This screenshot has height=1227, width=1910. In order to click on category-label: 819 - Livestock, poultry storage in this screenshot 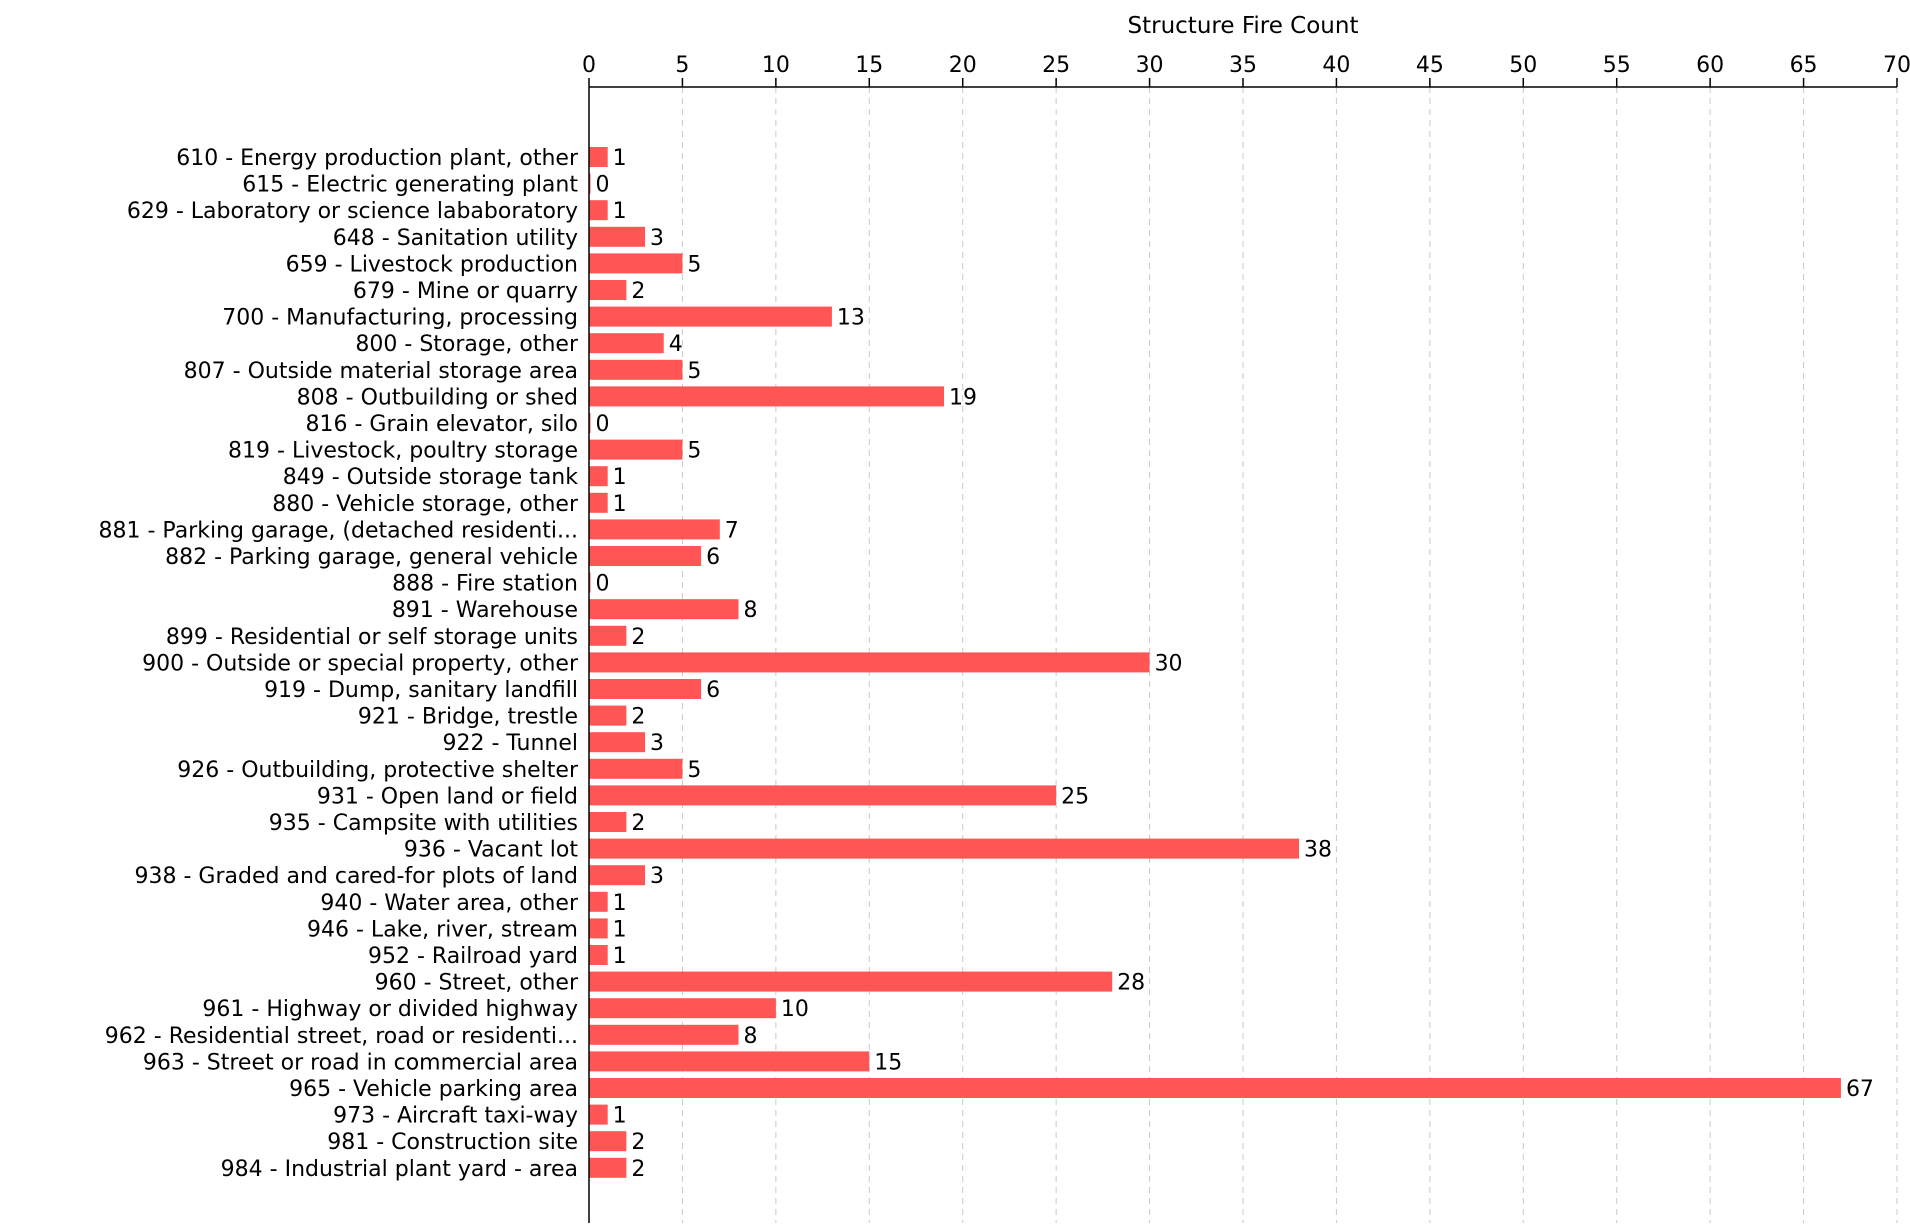, I will do `click(403, 451)`.